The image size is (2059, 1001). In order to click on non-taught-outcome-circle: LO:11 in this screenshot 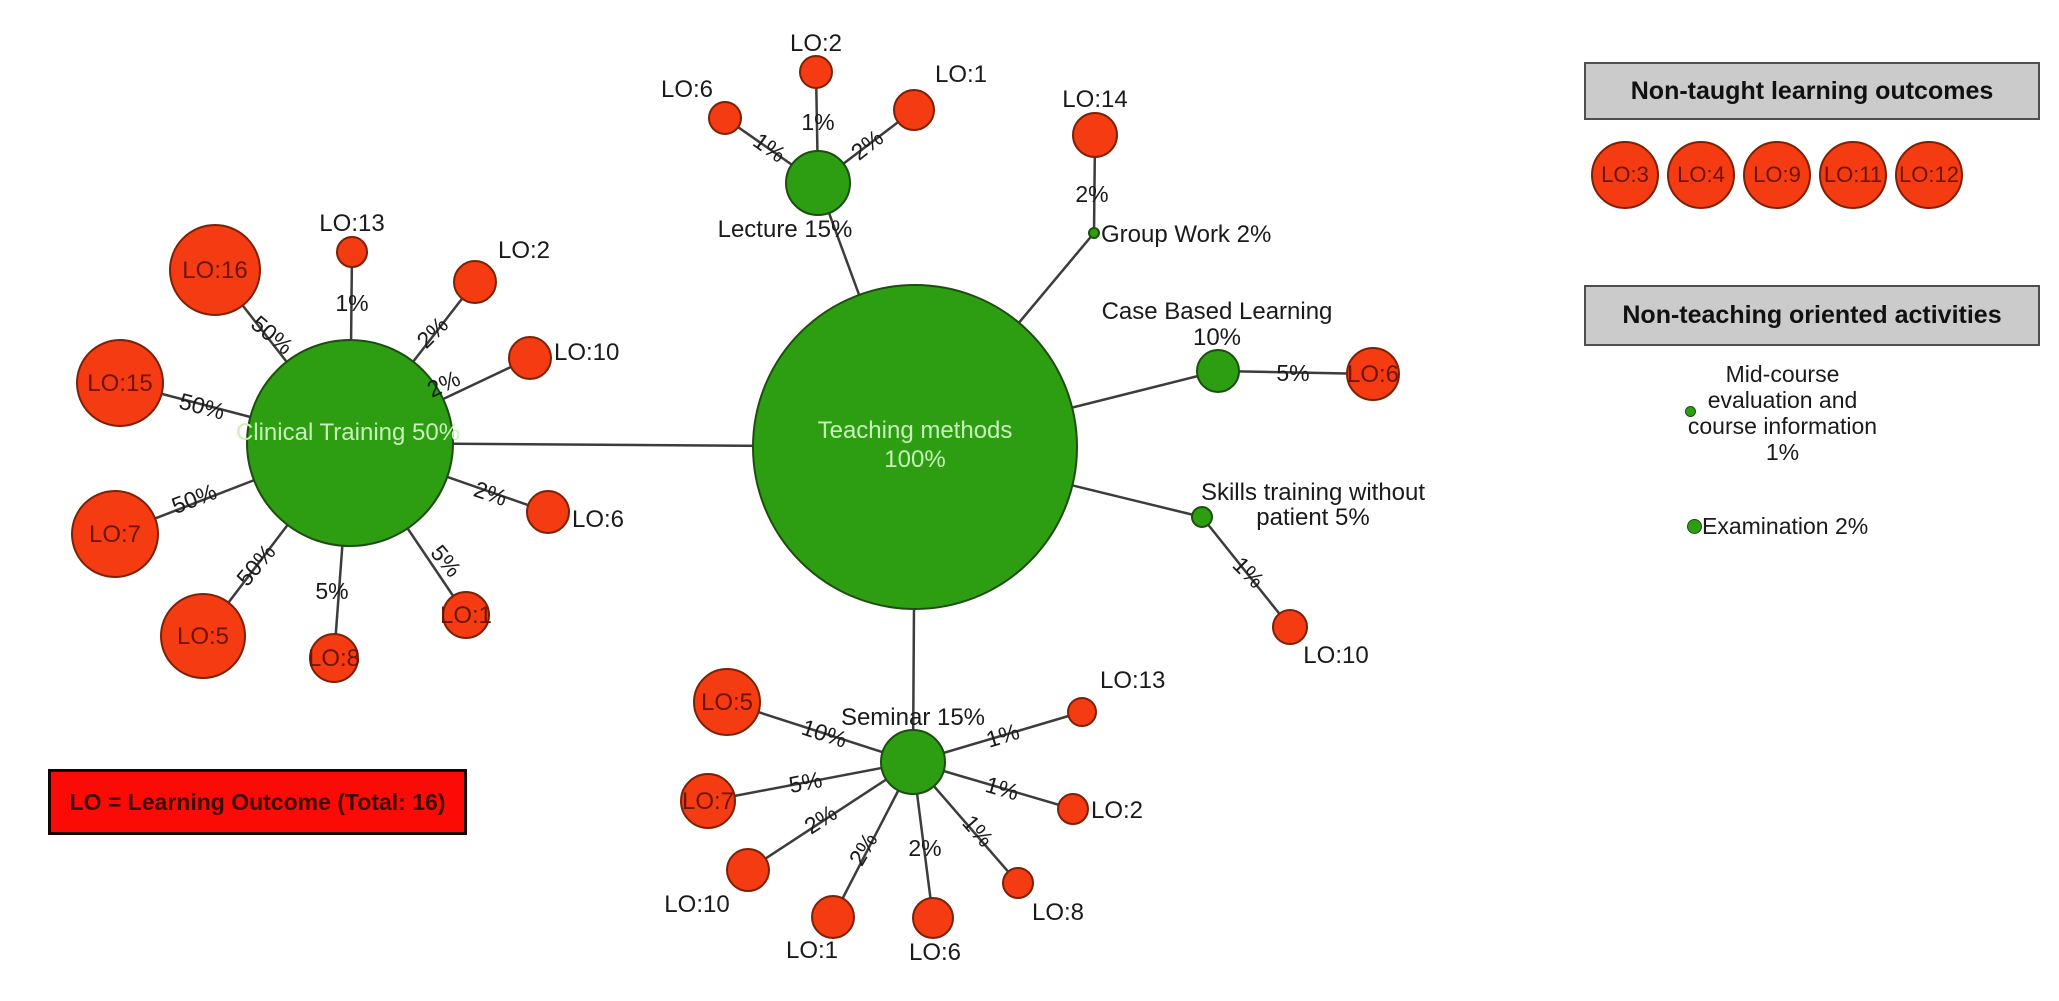, I will do `click(1853, 175)`.